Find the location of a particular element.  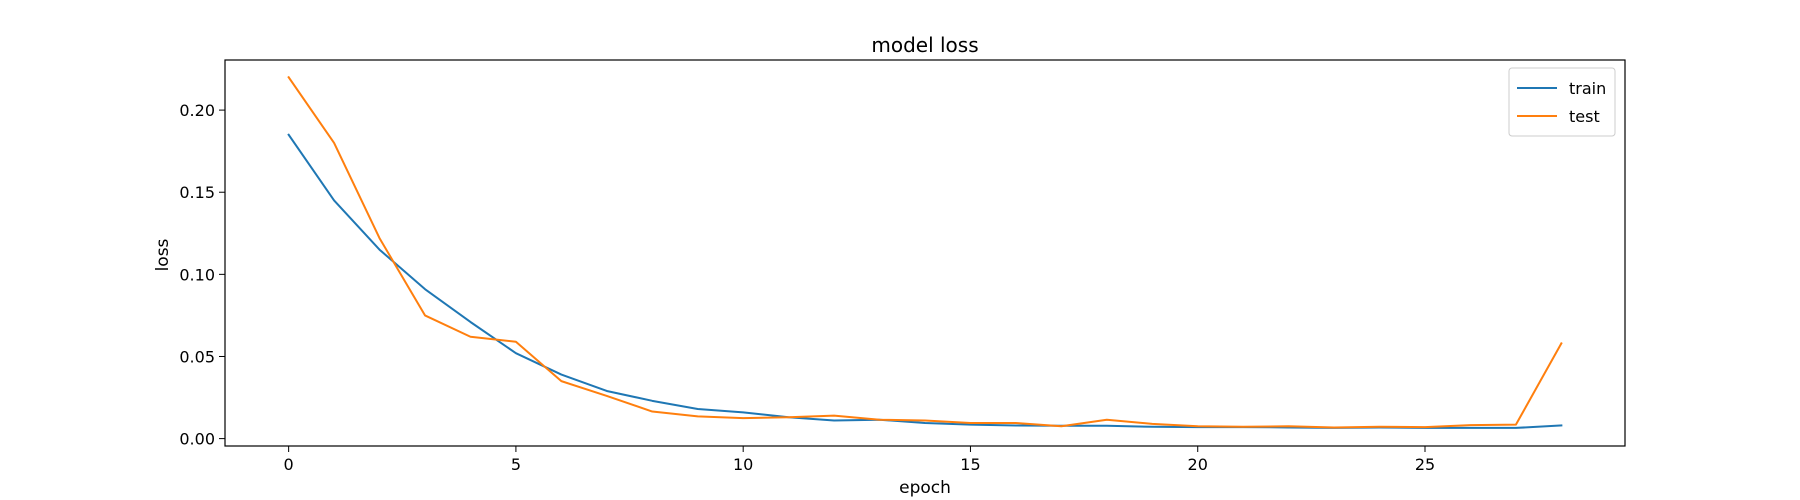

legend-box is located at coordinates (1562, 102).